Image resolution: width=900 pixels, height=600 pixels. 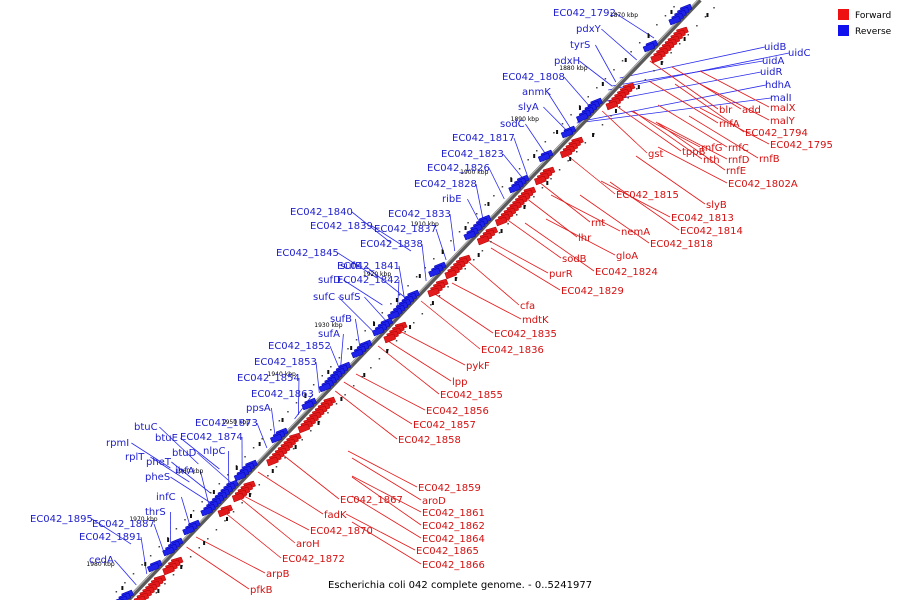 I want to click on gene-label-ec042-1813: EC042_1813, so click(x=702, y=218).